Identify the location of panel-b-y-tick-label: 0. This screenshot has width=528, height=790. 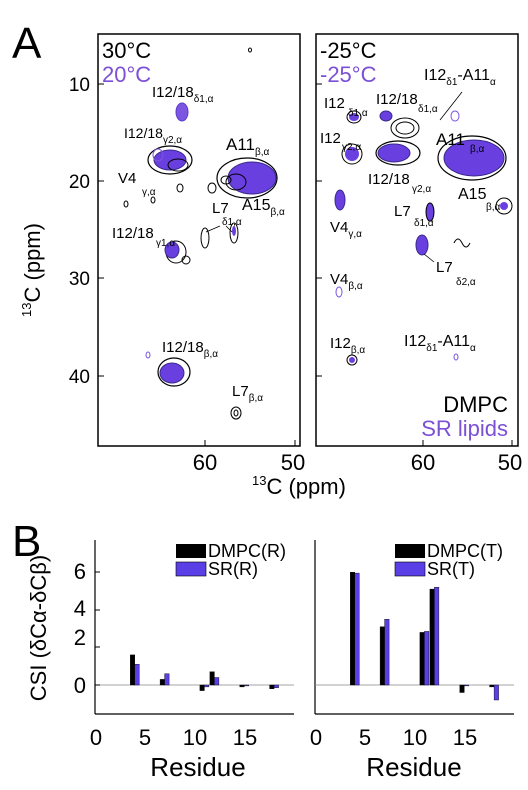
(80, 685).